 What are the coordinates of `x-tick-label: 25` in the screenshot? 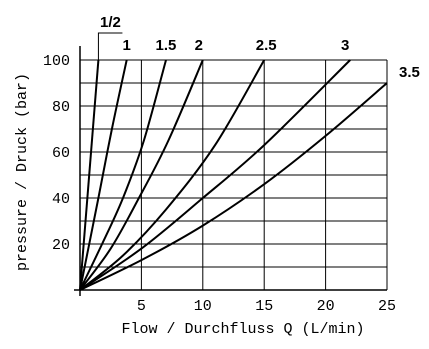 It's located at (387, 306).